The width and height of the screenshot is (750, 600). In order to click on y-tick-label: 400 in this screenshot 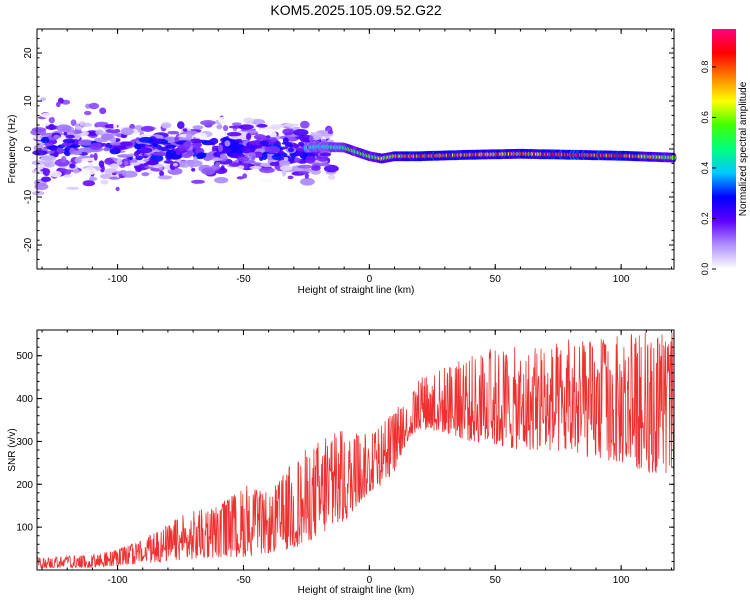, I will do `click(24, 399)`.